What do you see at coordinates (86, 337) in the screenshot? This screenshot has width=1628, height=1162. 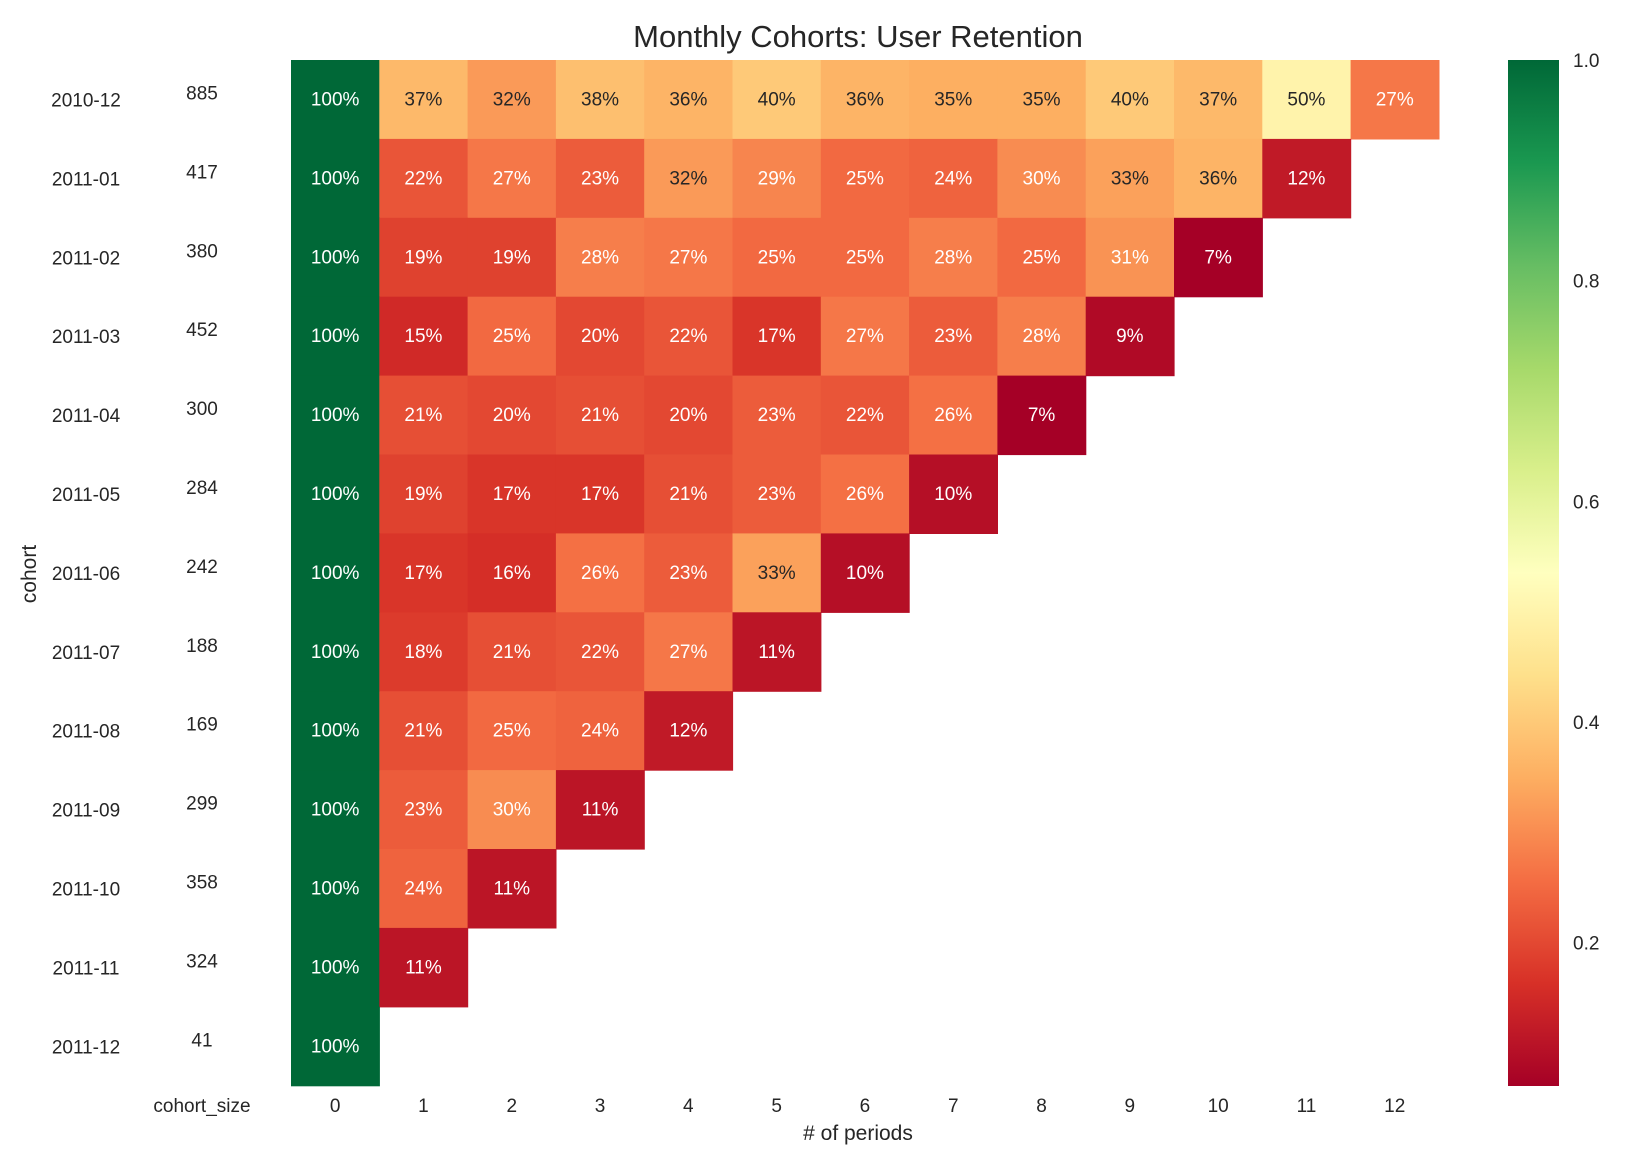 I see `row-label: 2011-03` at bounding box center [86, 337].